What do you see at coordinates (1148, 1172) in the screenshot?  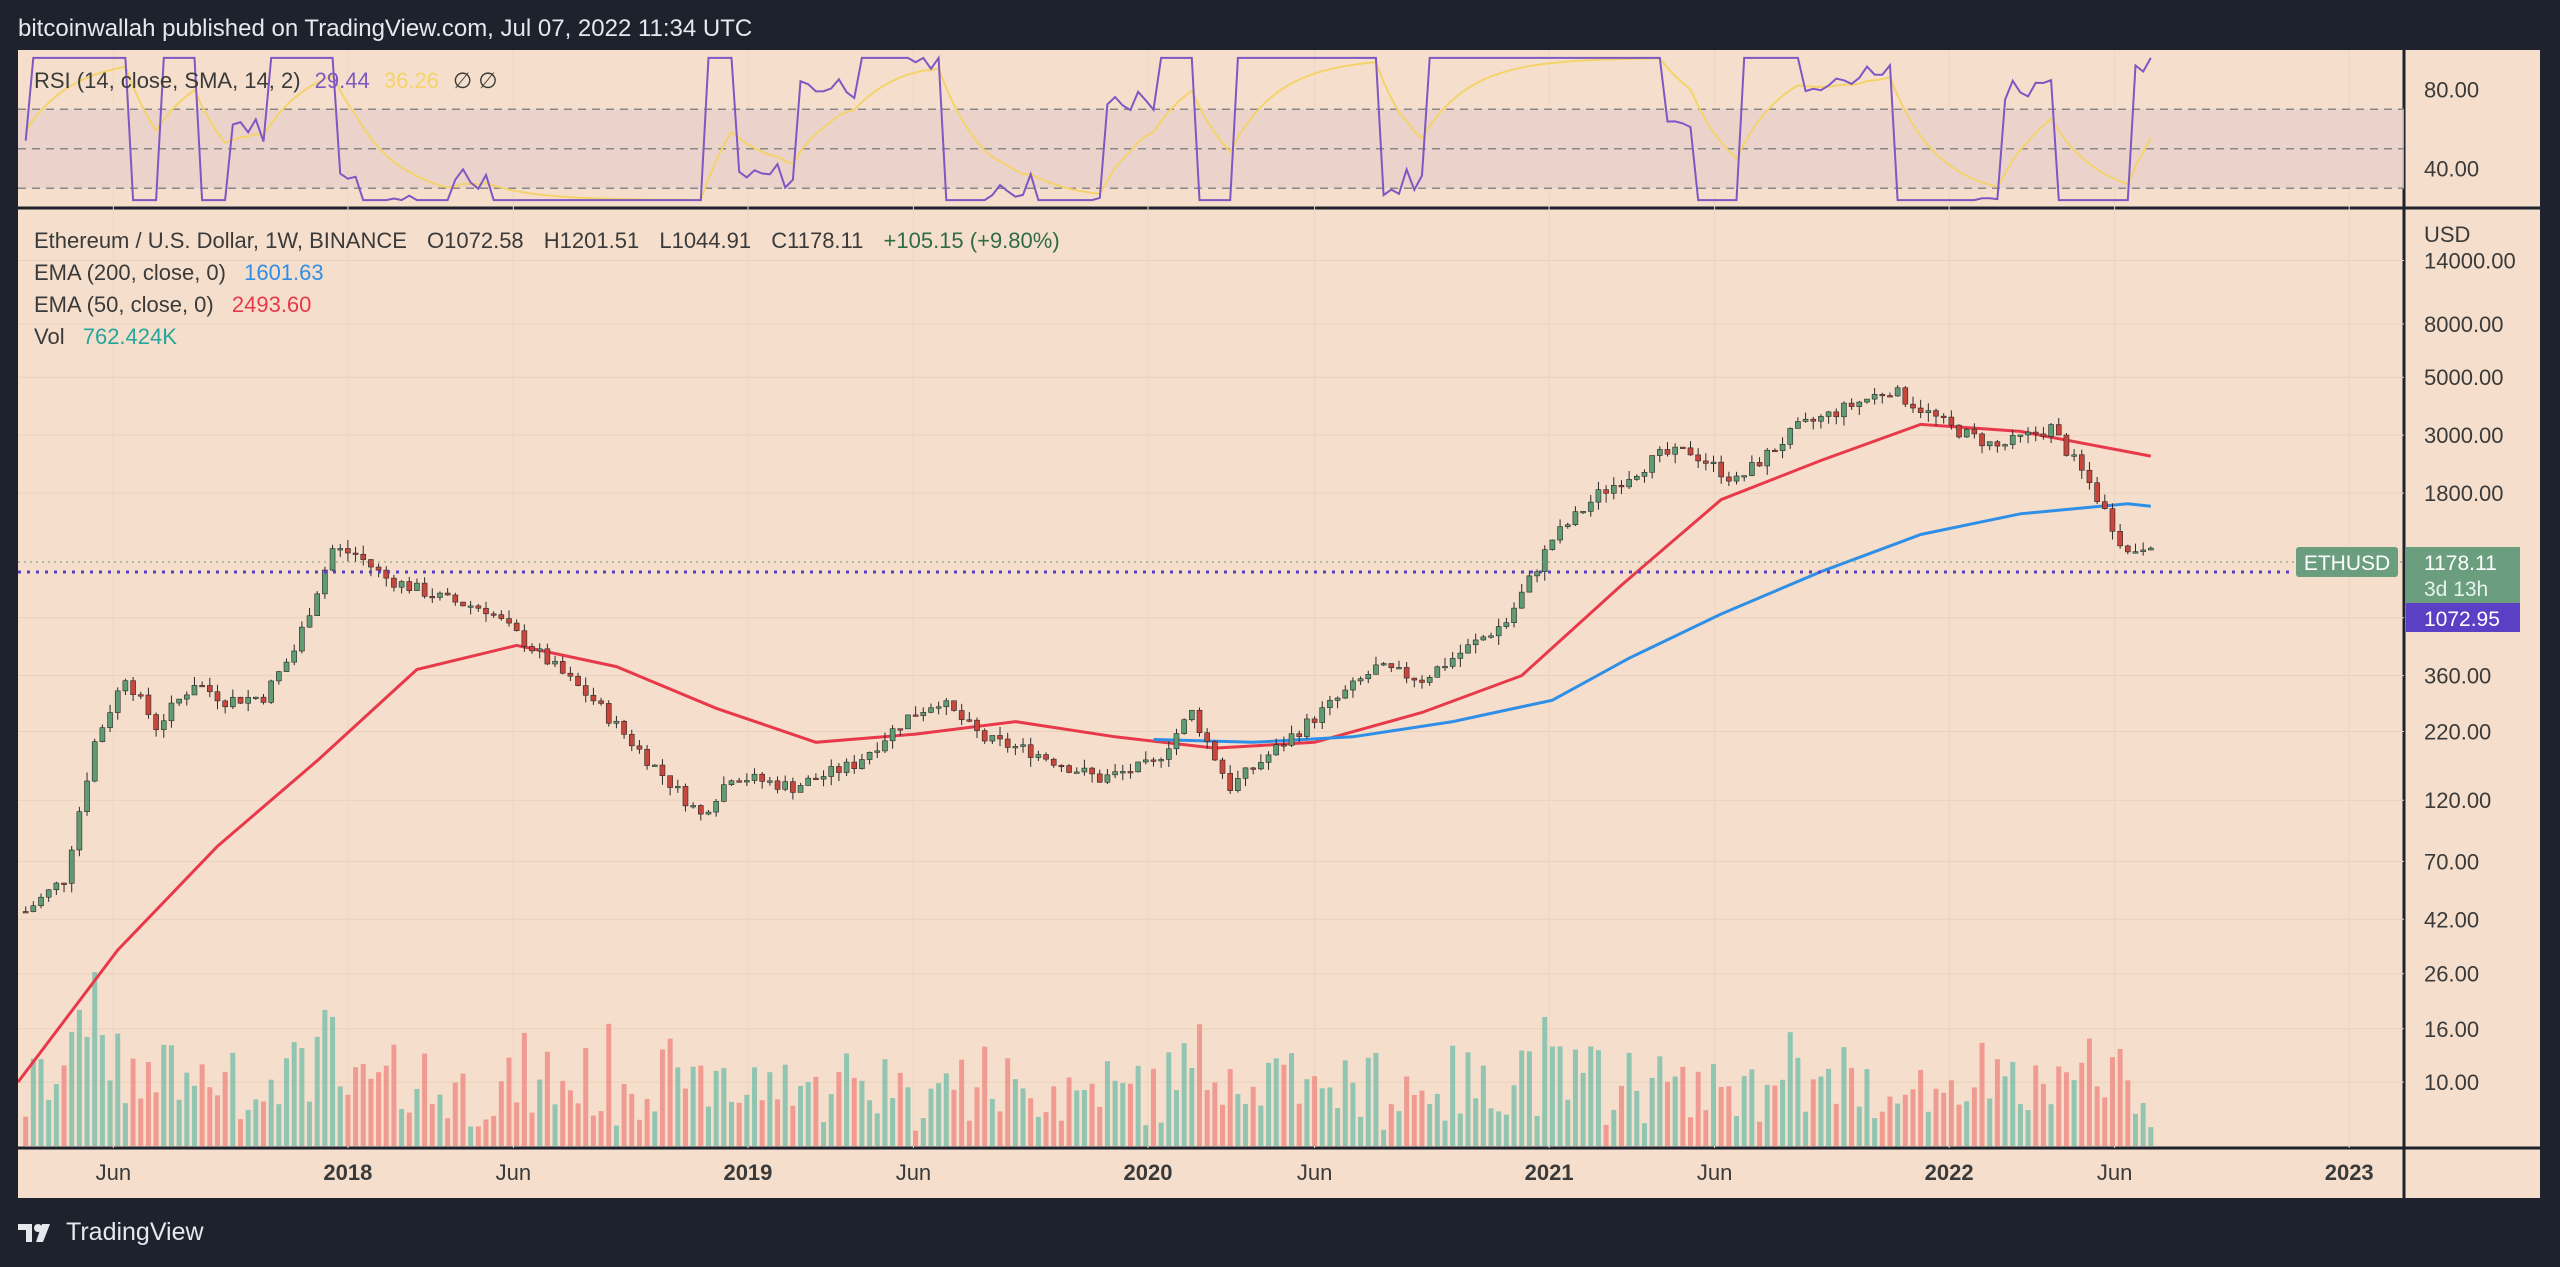 I see `time-tick-label: 2020` at bounding box center [1148, 1172].